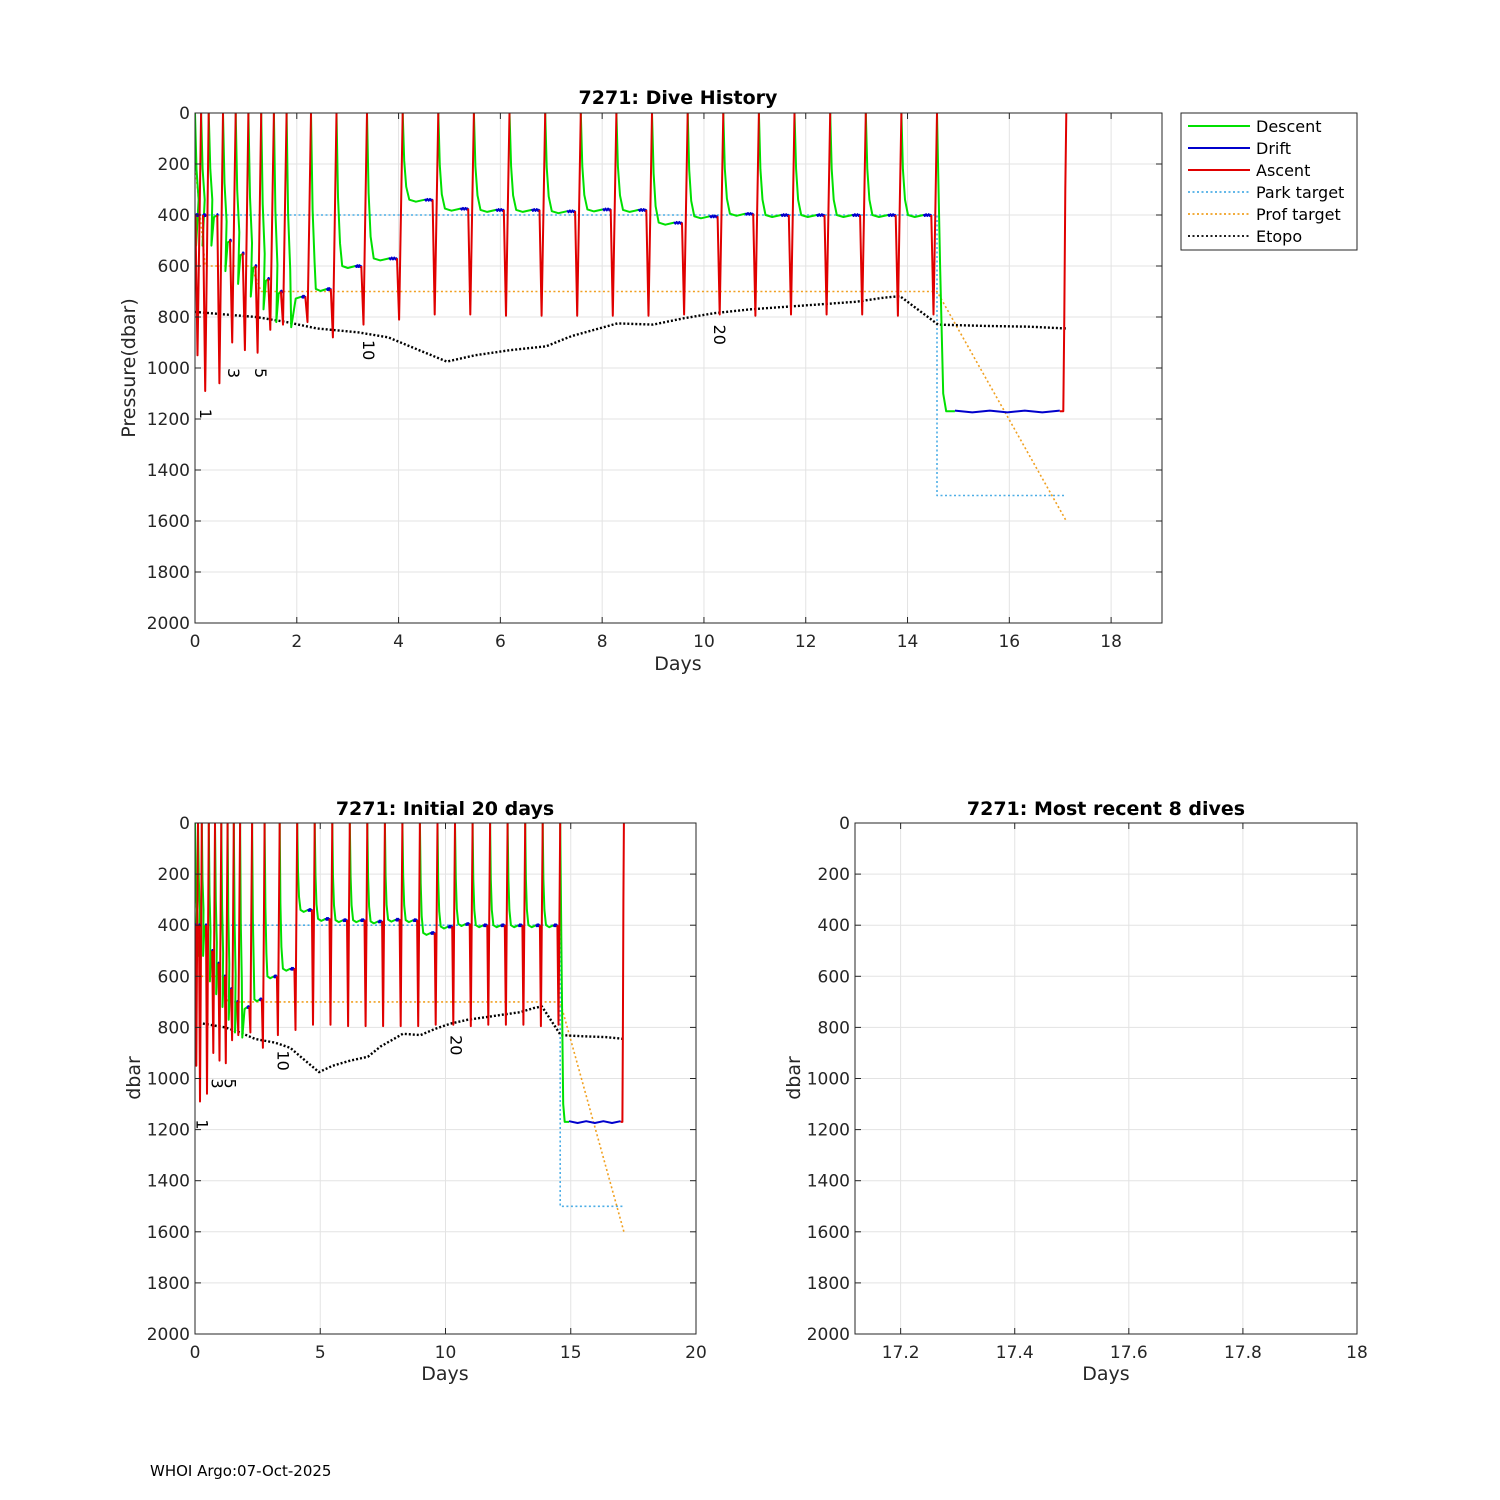 The image size is (1500, 1500). I want to click on initial-20-days-xlabel: Days, so click(444, 1374).